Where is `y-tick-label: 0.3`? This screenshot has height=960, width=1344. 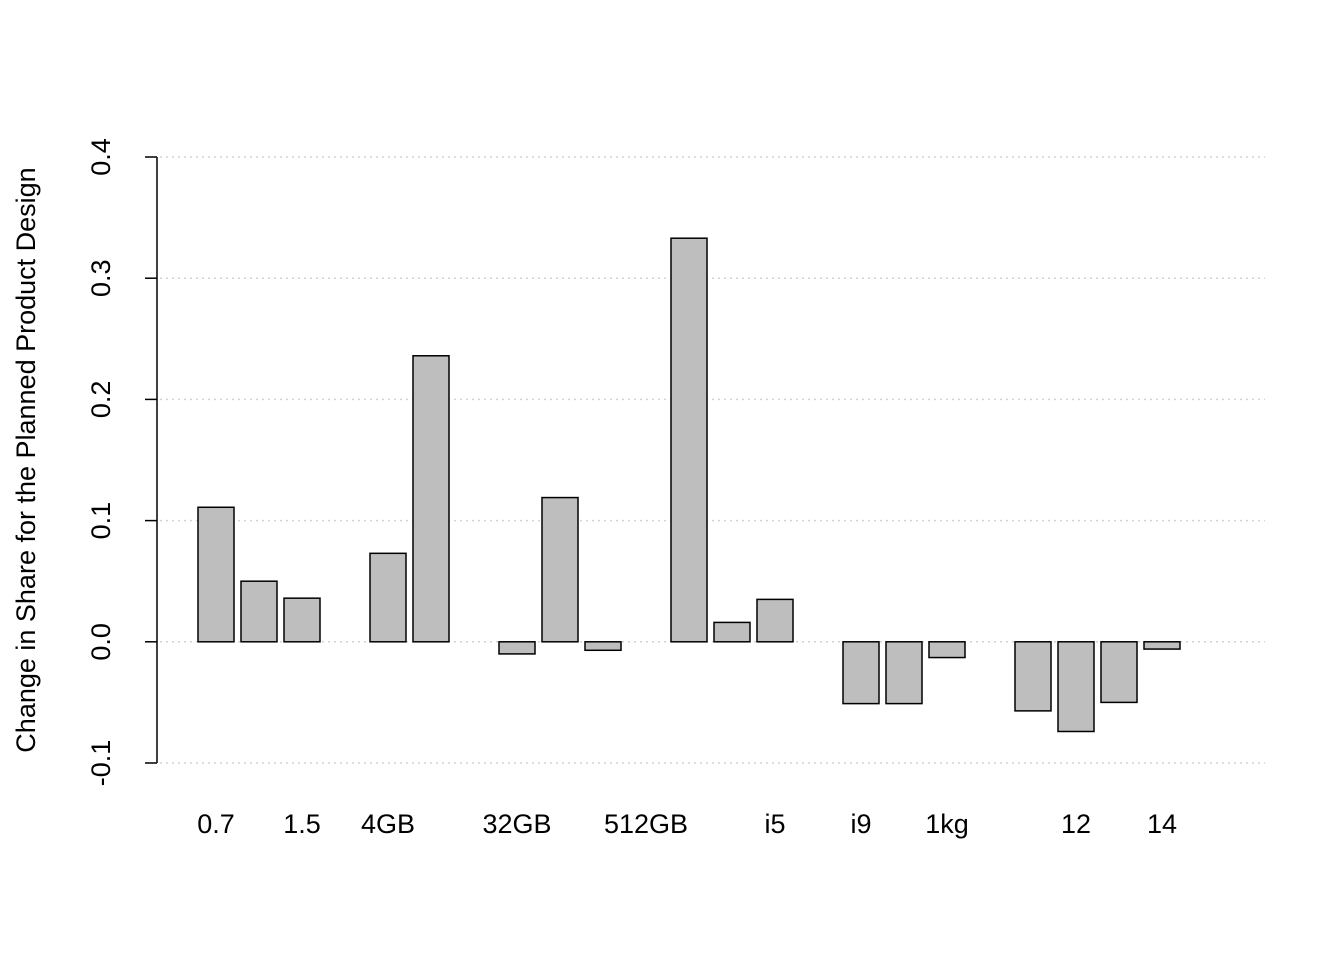 y-tick-label: 0.3 is located at coordinates (101, 278).